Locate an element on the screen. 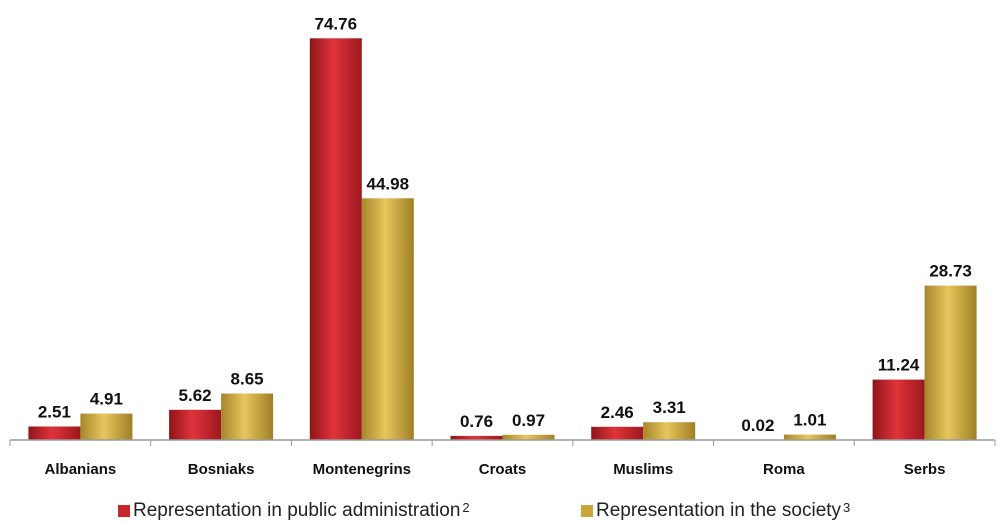 Image resolution: width=1000 pixels, height=523 pixels. category-label: Croats is located at coordinates (503, 469).